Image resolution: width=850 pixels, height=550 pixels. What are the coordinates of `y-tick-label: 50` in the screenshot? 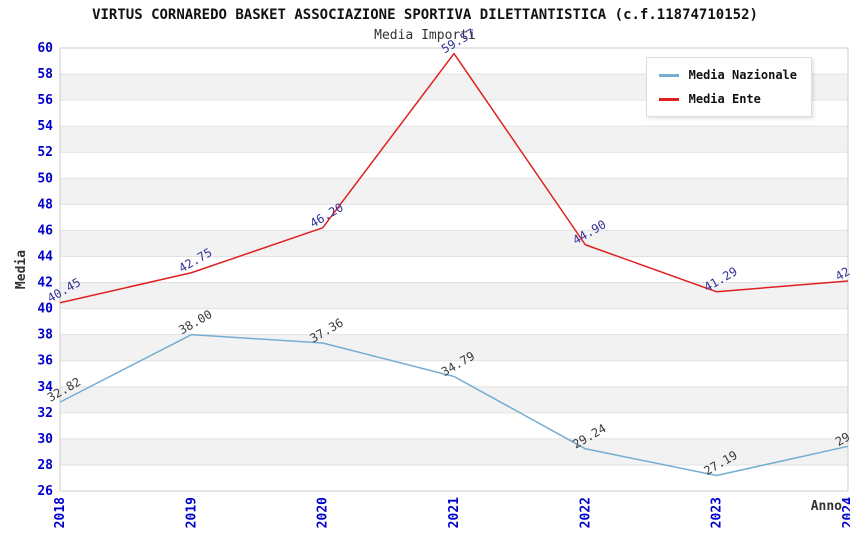 It's located at (45, 178).